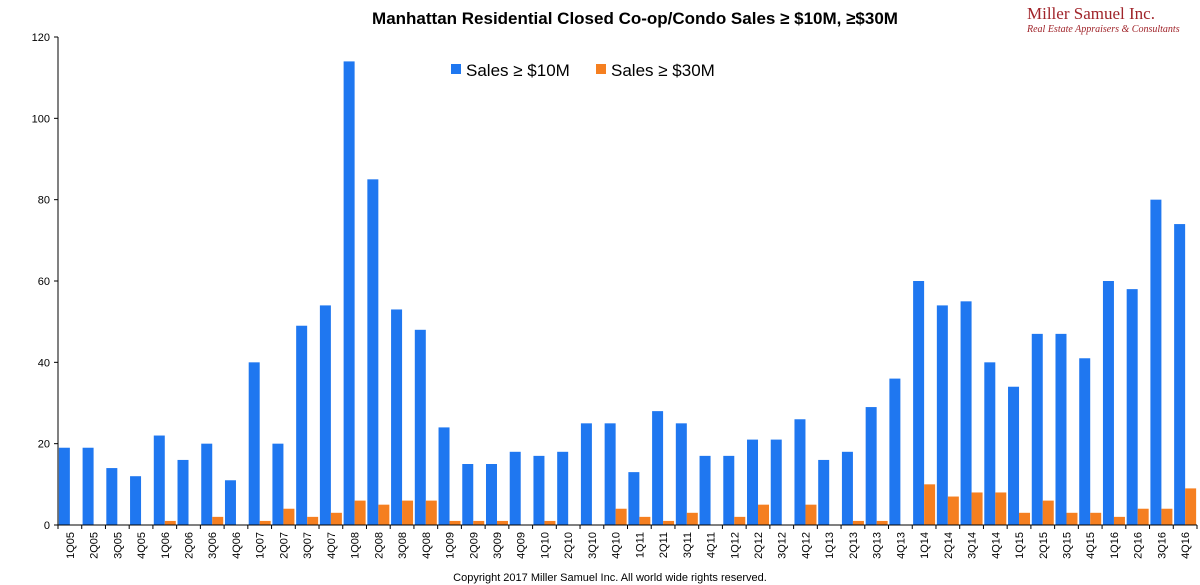  I want to click on legend-label-series-2: Sales ≥ $30M, so click(663, 70).